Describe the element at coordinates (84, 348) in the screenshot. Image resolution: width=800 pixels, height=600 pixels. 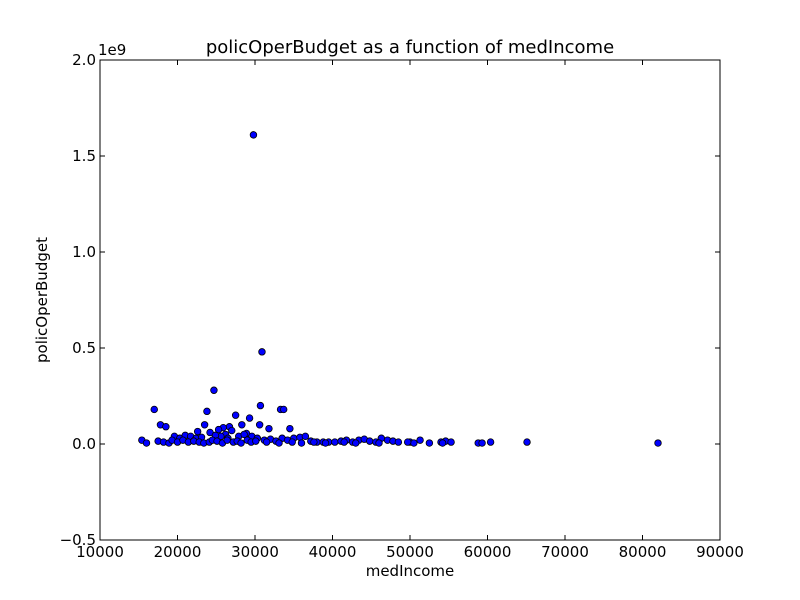
I see `y-tick-label: 0.5` at that location.